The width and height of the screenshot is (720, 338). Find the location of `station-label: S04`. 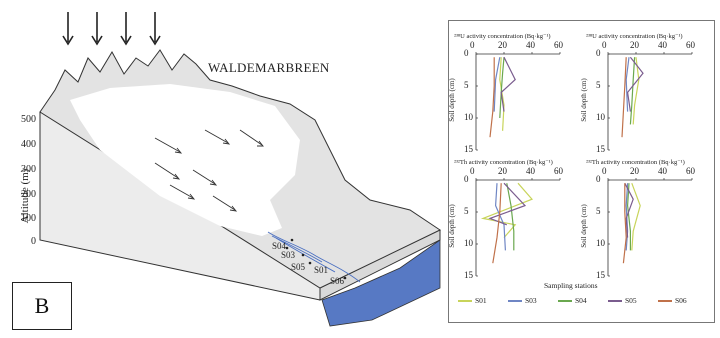

station-label: S04 is located at coordinates (279, 246).